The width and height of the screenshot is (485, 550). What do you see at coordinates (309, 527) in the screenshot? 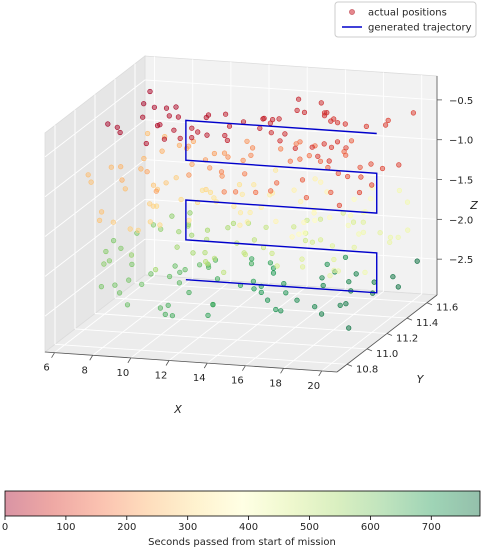
I see `colorbar-tick-label-500: 500` at bounding box center [309, 527].